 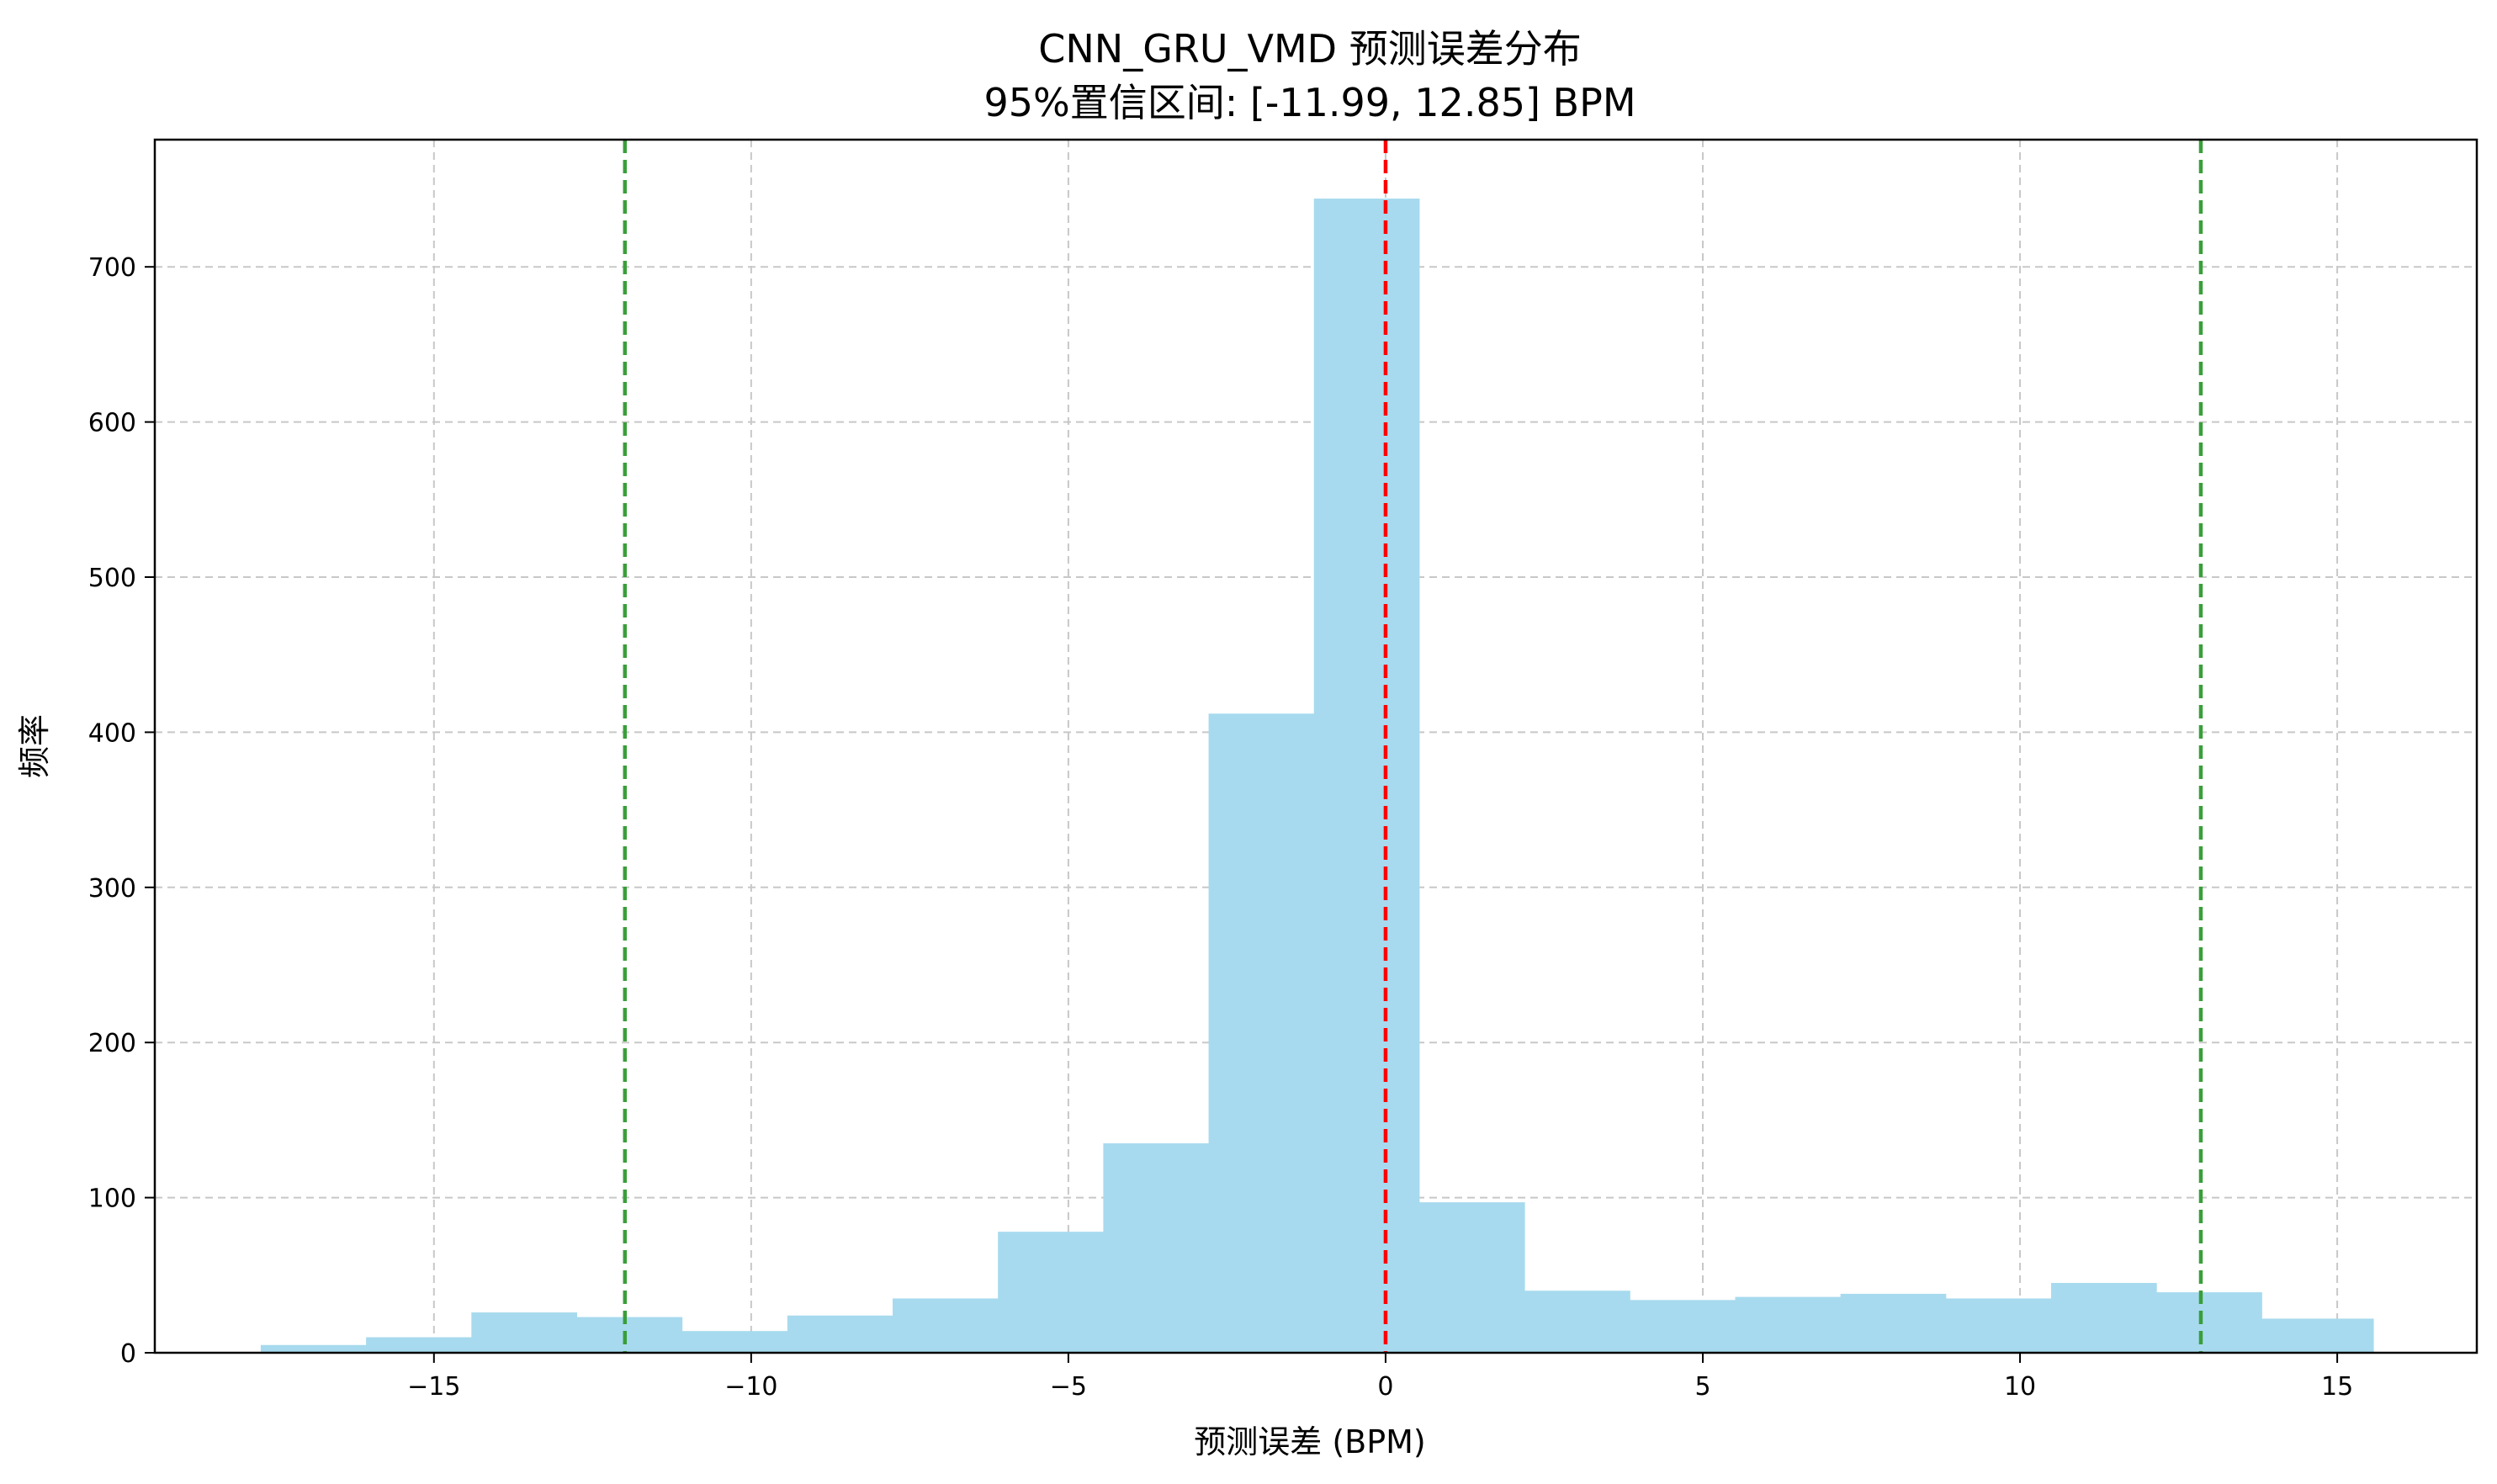 I want to click on y-tick-label: 500, so click(x=112, y=578).